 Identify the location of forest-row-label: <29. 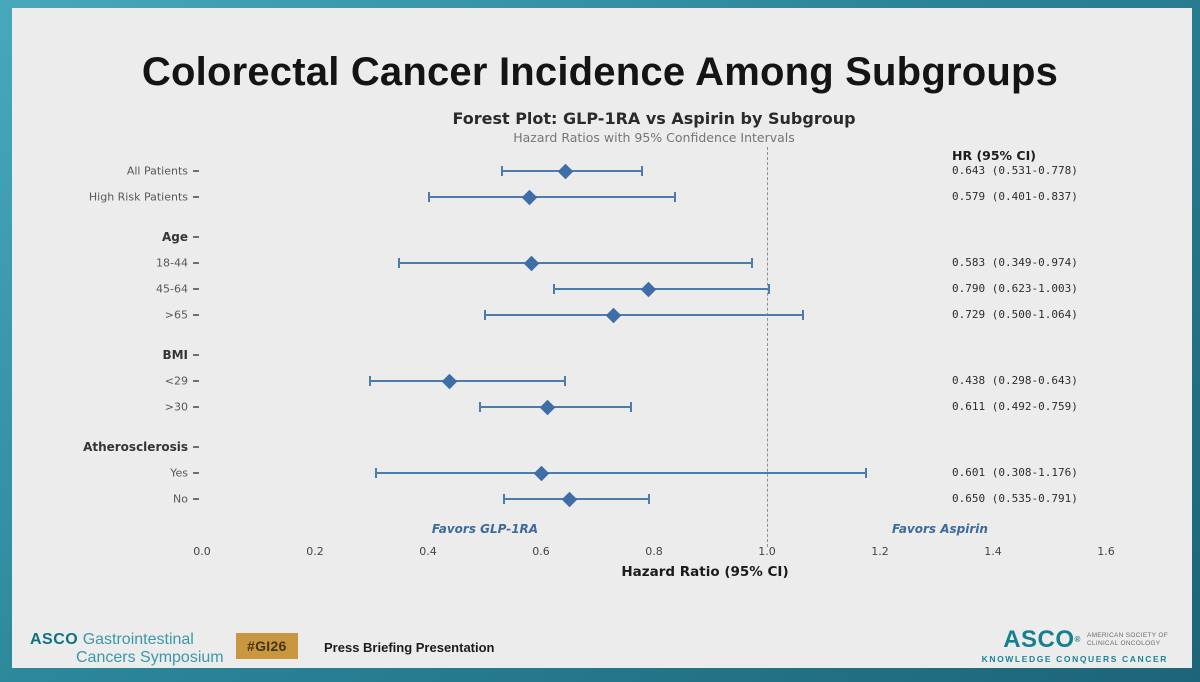
(176, 381).